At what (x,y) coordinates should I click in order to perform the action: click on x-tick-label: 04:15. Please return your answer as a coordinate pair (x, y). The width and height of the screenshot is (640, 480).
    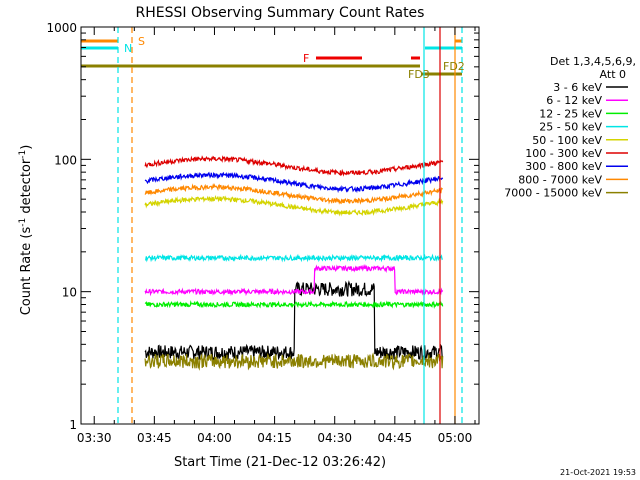
    Looking at the image, I should click on (274, 438).